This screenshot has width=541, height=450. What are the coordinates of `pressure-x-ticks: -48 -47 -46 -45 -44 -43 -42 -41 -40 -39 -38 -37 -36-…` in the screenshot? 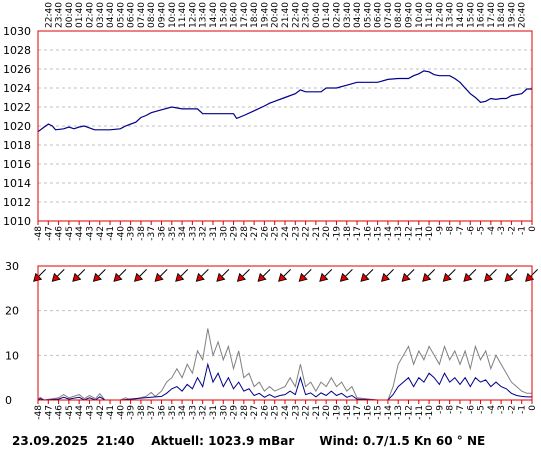 It's located at (286, 231).